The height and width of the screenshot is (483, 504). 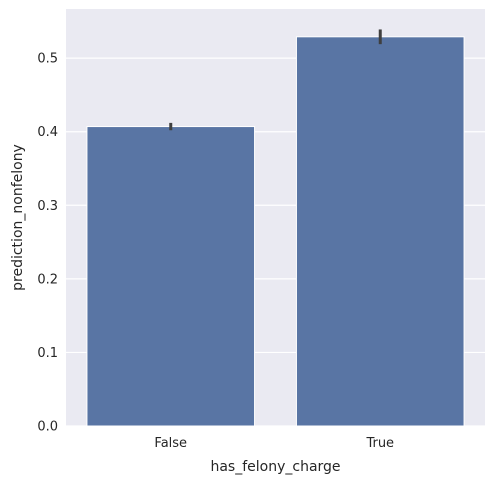 I want to click on x-axis-label: has_felony_charge, so click(x=275, y=467).